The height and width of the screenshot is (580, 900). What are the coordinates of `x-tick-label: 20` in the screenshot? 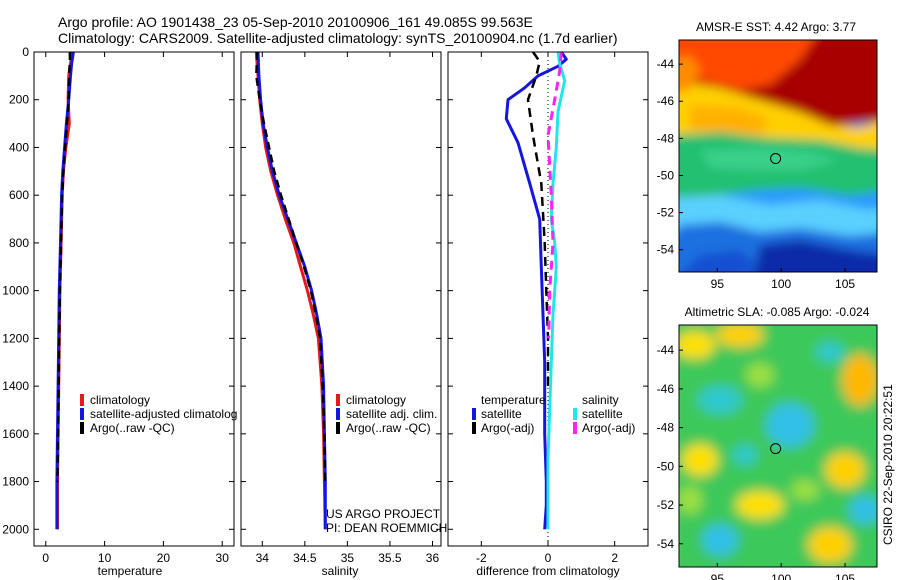 It's located at (164, 558).